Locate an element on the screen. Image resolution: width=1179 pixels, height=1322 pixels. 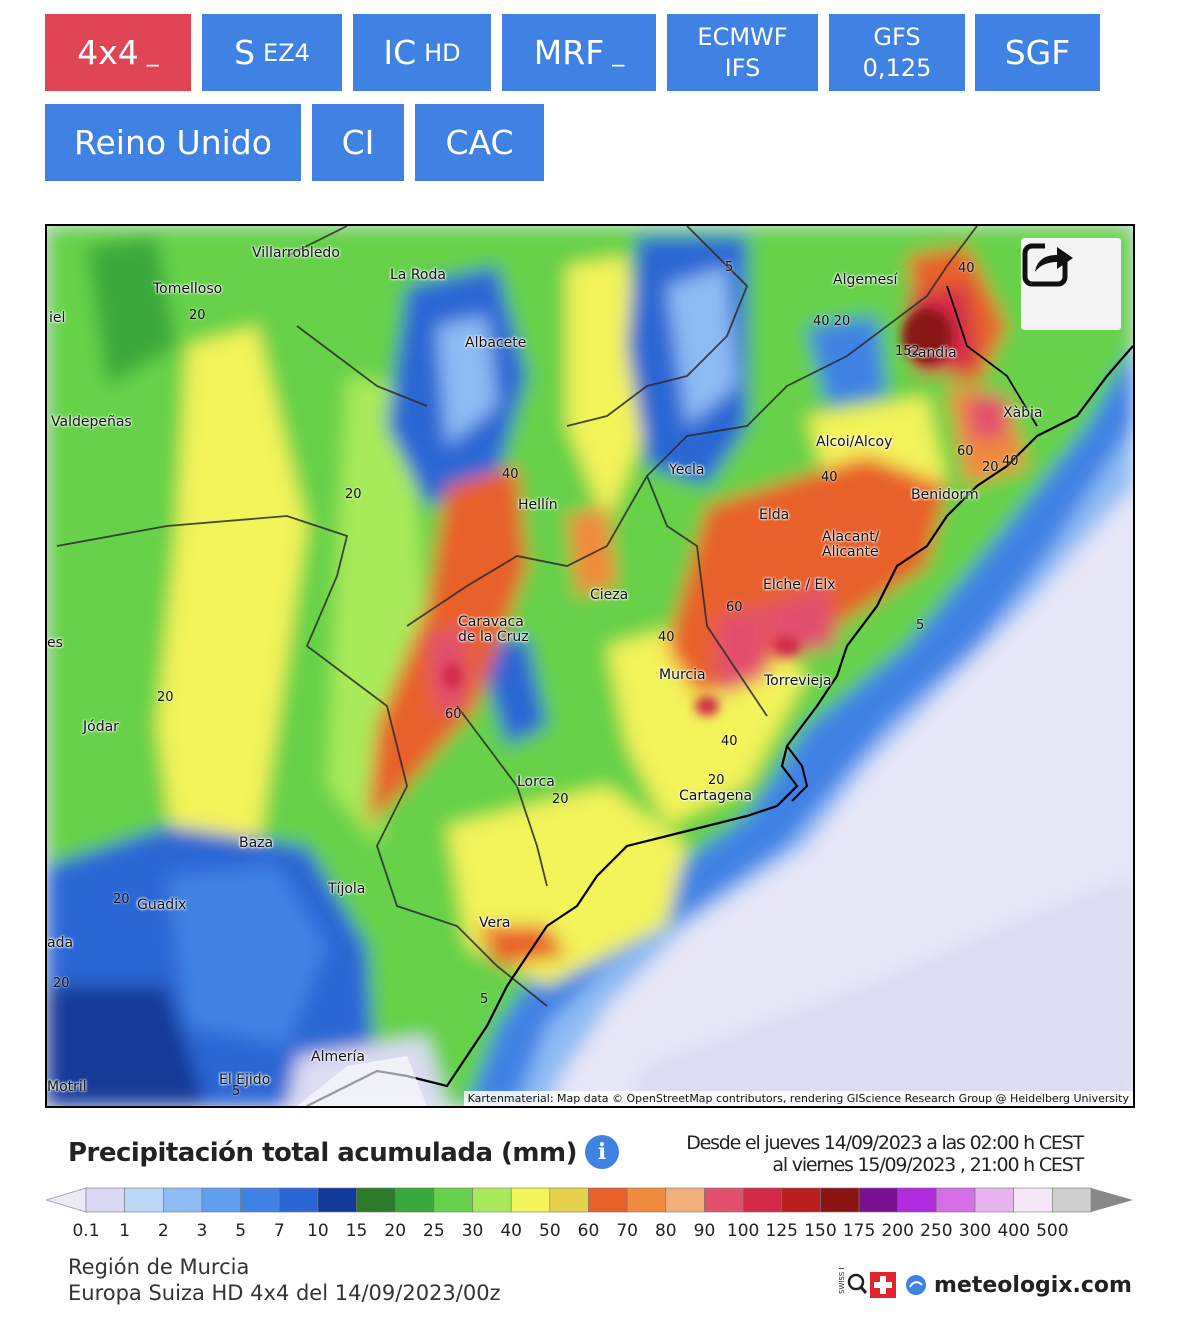
city-label: Elda is located at coordinates (774, 515).